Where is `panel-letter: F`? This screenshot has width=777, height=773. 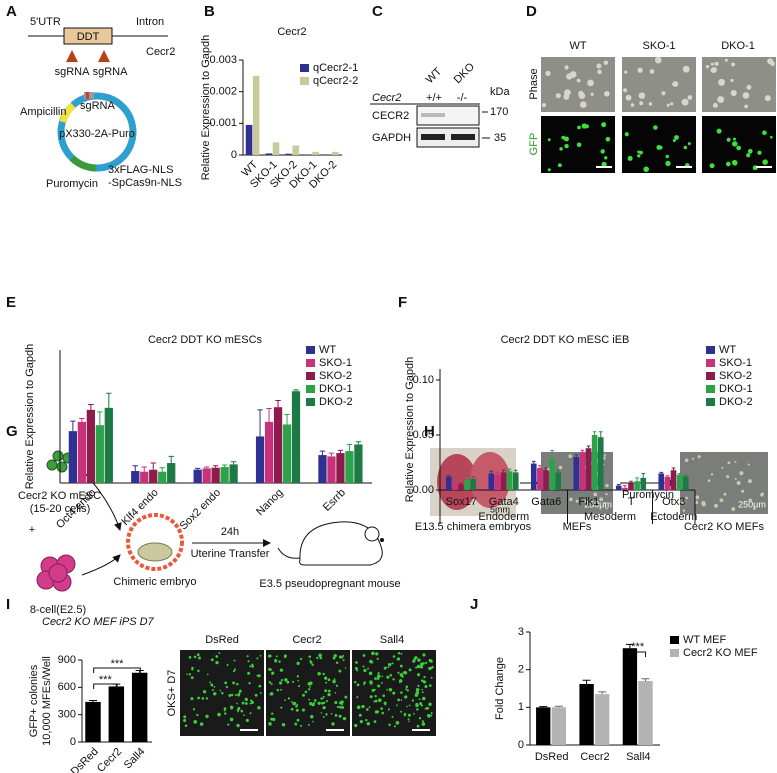 panel-letter: F is located at coordinates (402, 302).